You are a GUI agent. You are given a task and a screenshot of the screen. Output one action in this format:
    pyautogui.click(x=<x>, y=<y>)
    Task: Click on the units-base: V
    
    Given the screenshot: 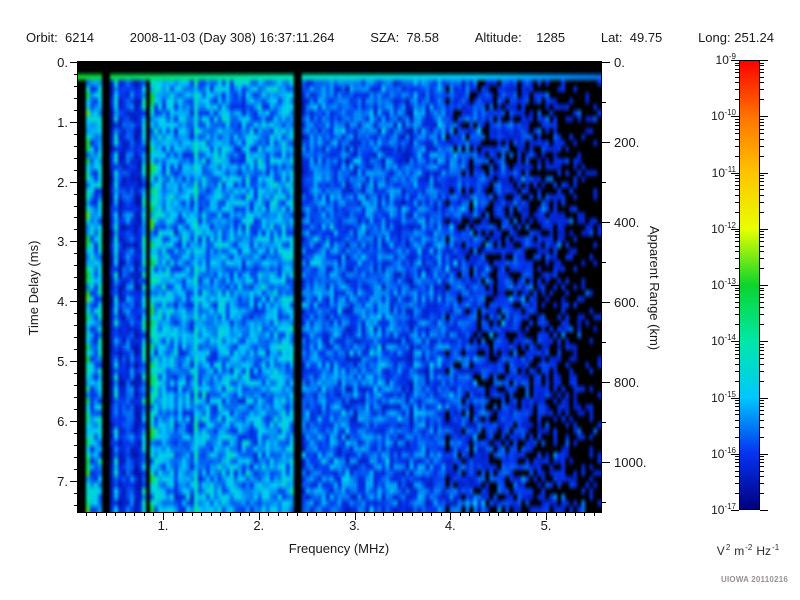 What is the action you would take?
    pyautogui.click(x=720, y=551)
    